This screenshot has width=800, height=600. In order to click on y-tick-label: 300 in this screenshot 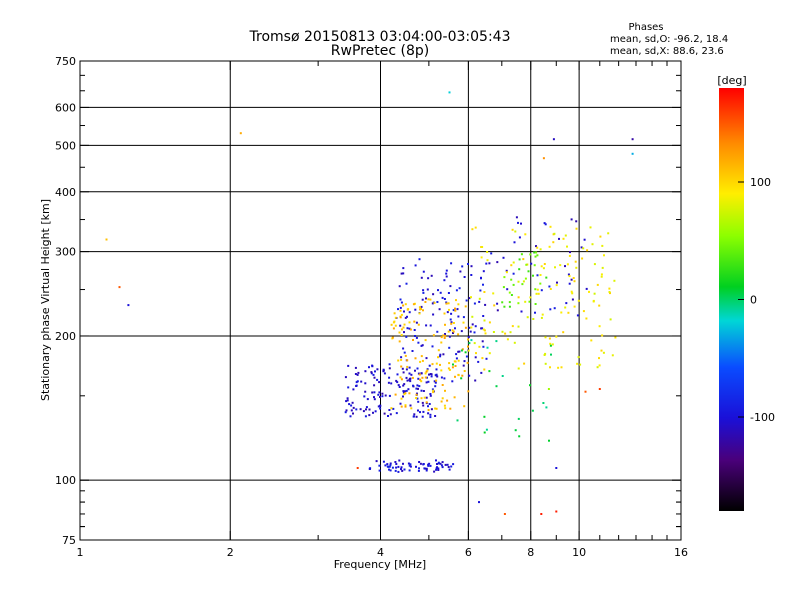, I will do `click(65, 252)`.